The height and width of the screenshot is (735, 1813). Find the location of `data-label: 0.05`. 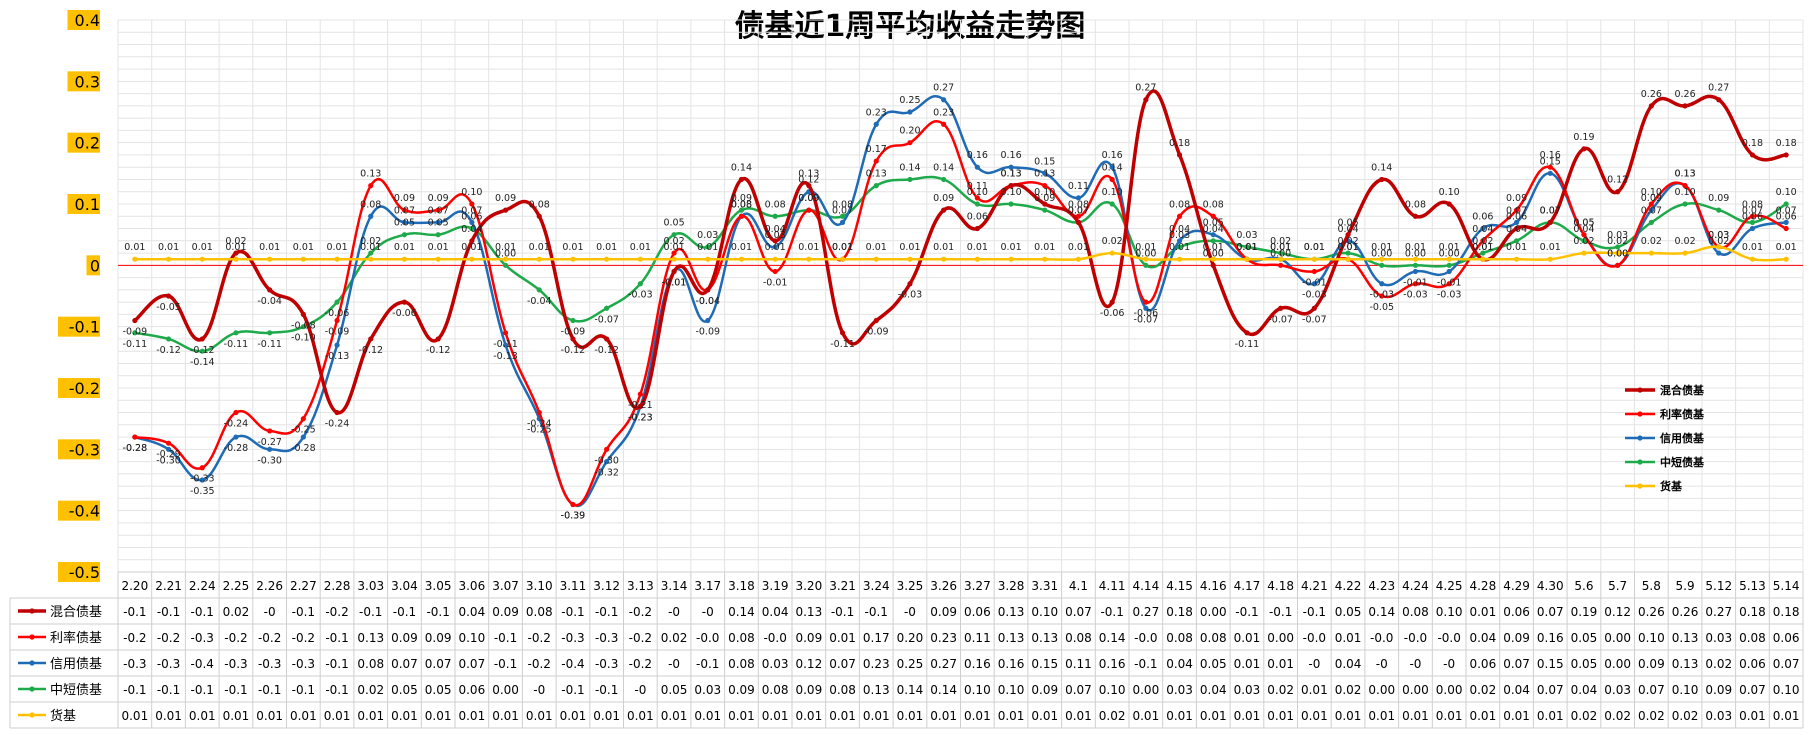

data-label: 0.05 is located at coordinates (673, 223).